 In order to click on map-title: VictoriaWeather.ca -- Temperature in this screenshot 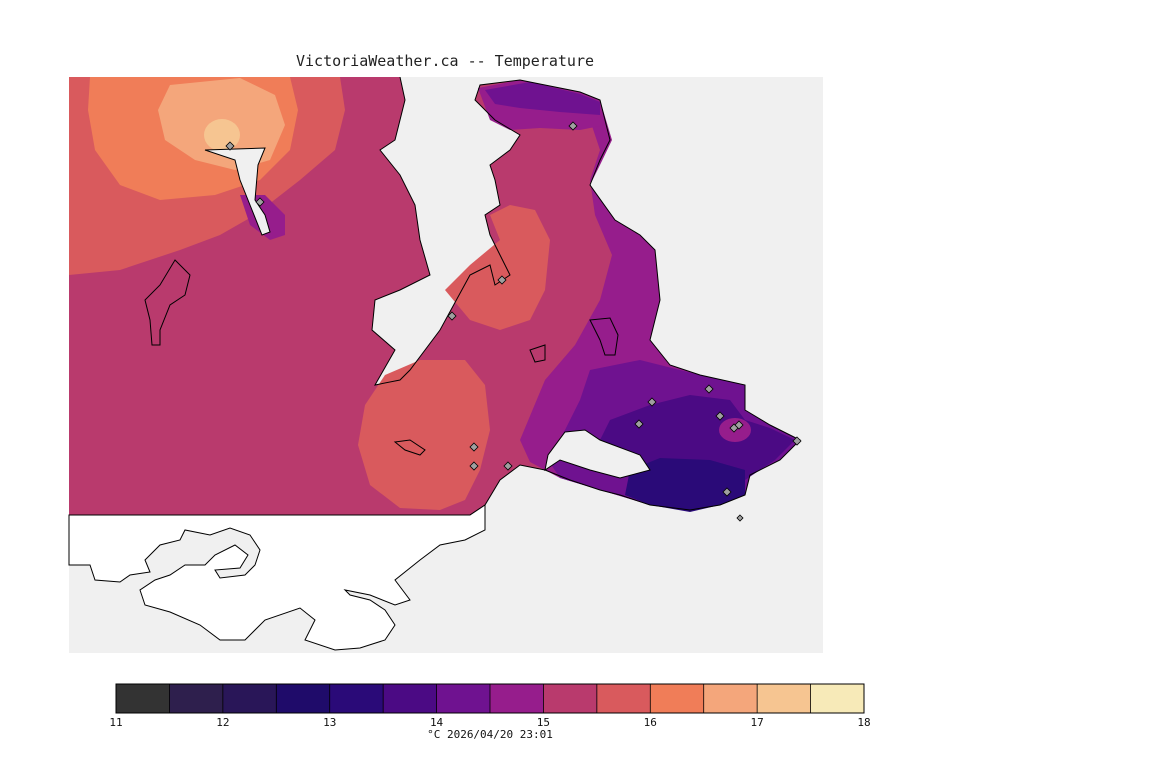, I will do `click(444, 61)`.